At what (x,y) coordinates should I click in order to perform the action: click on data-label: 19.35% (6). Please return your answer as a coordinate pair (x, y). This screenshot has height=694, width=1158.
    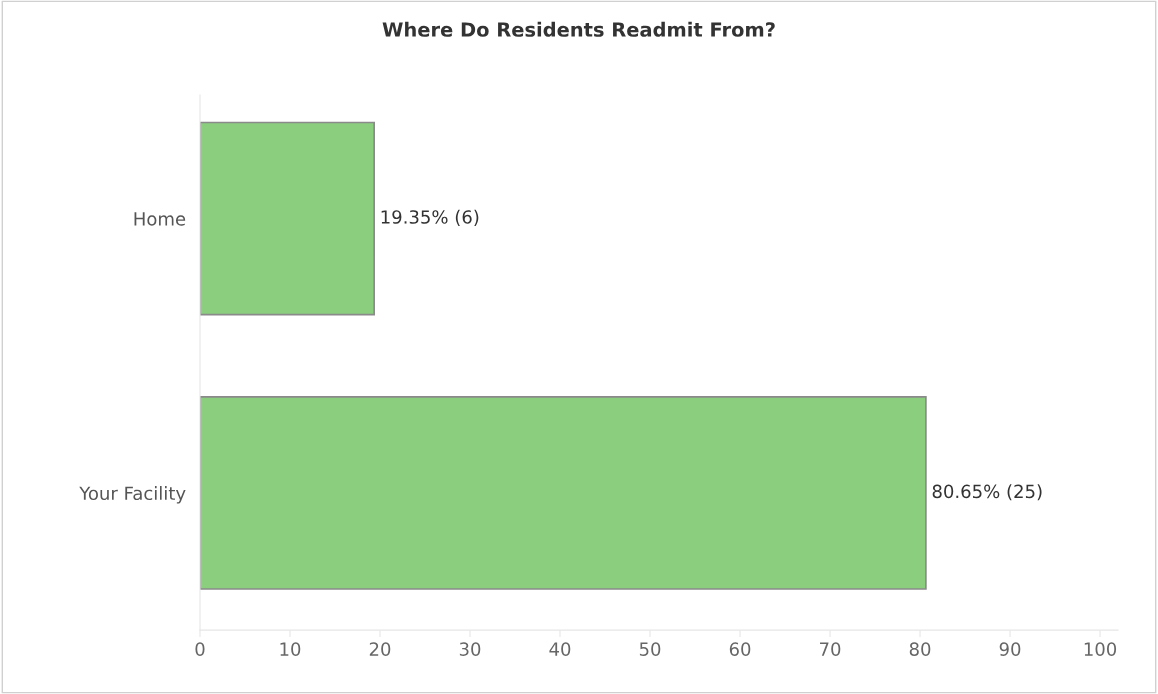
    Looking at the image, I should click on (430, 217).